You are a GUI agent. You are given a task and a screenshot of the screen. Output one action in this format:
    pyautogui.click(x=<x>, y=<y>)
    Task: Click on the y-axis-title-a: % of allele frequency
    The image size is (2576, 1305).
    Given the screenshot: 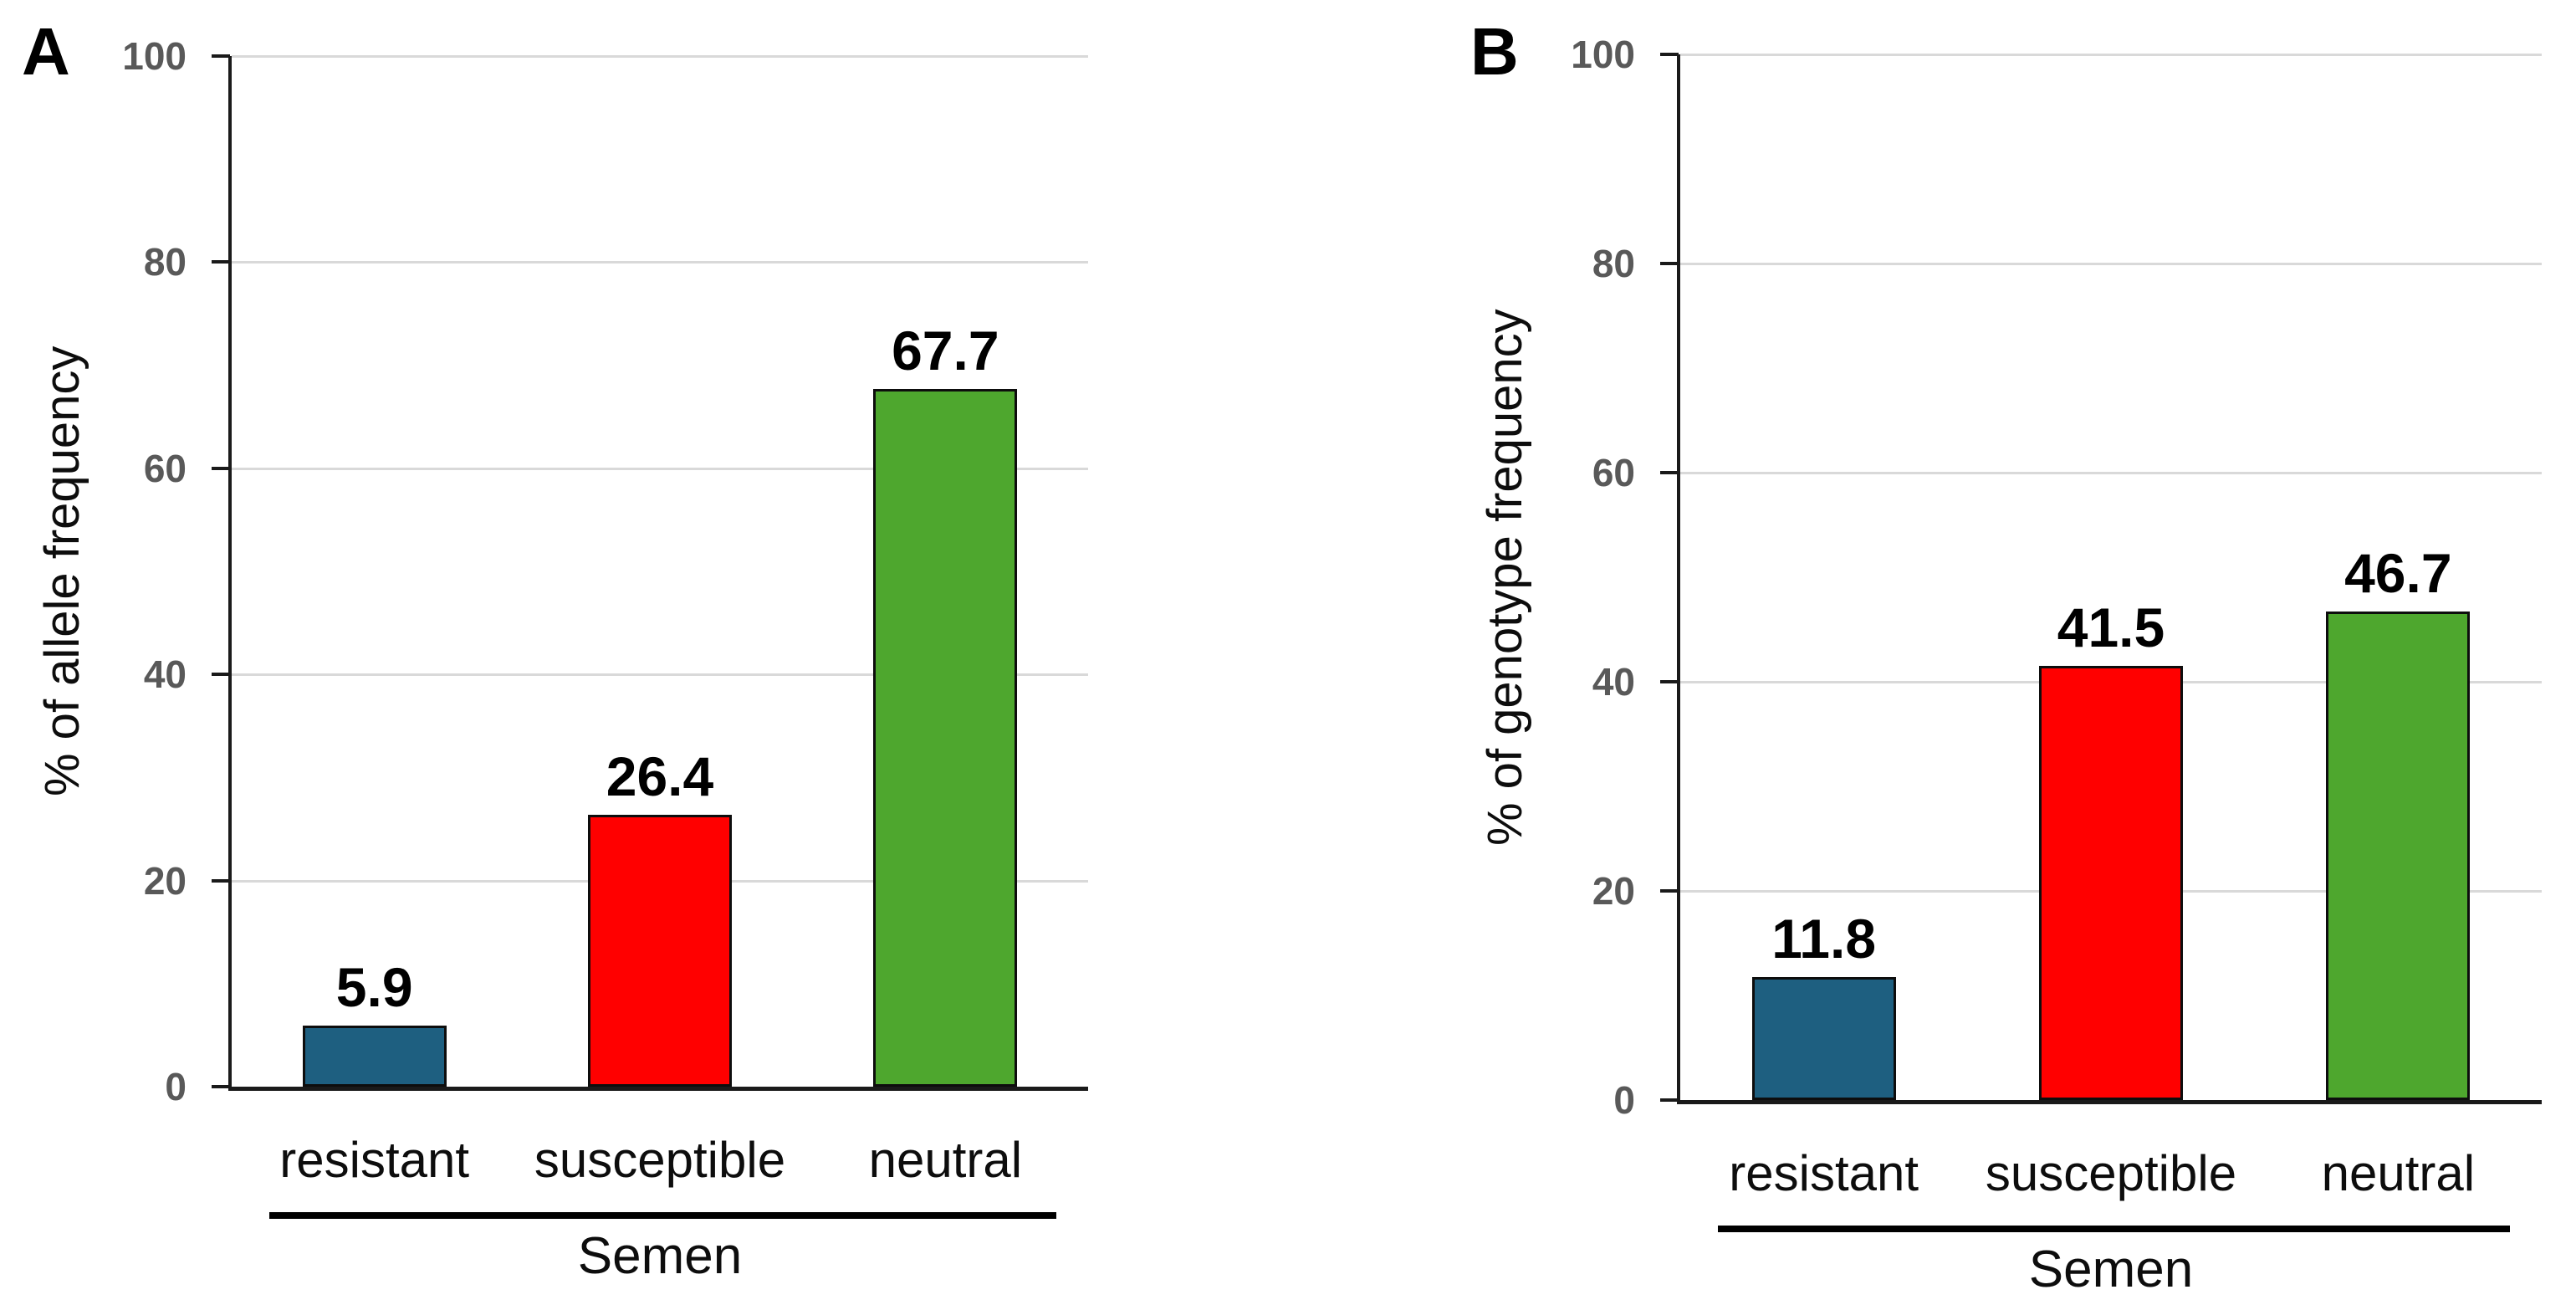 What is the action you would take?
    pyautogui.click(x=62, y=571)
    